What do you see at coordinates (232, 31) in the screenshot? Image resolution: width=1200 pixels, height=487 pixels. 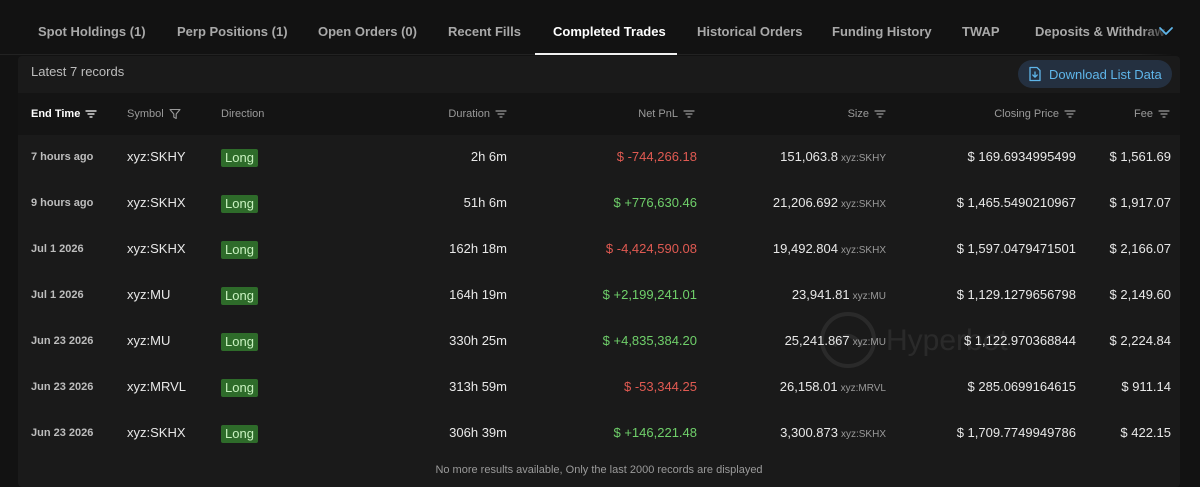 I see `tab-perp-positions: Perp Positions (1)` at bounding box center [232, 31].